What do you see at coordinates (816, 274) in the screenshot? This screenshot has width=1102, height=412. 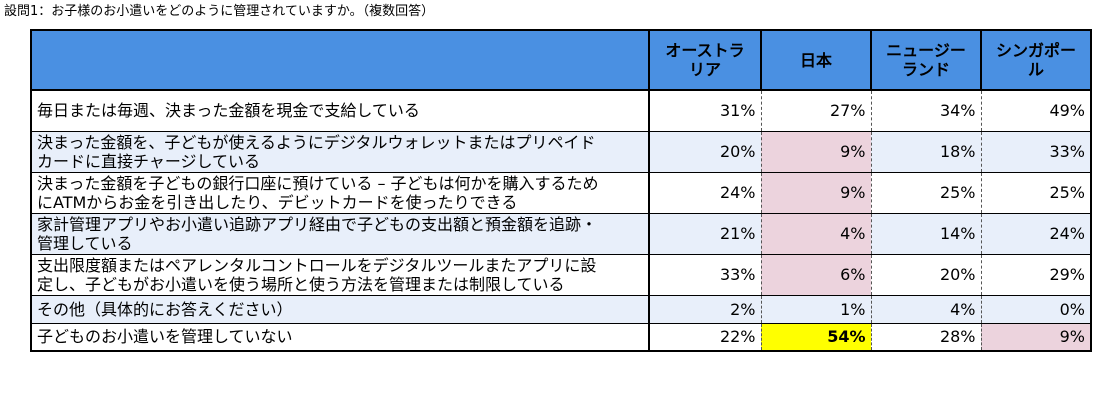 I see `value-japan: 6%` at bounding box center [816, 274].